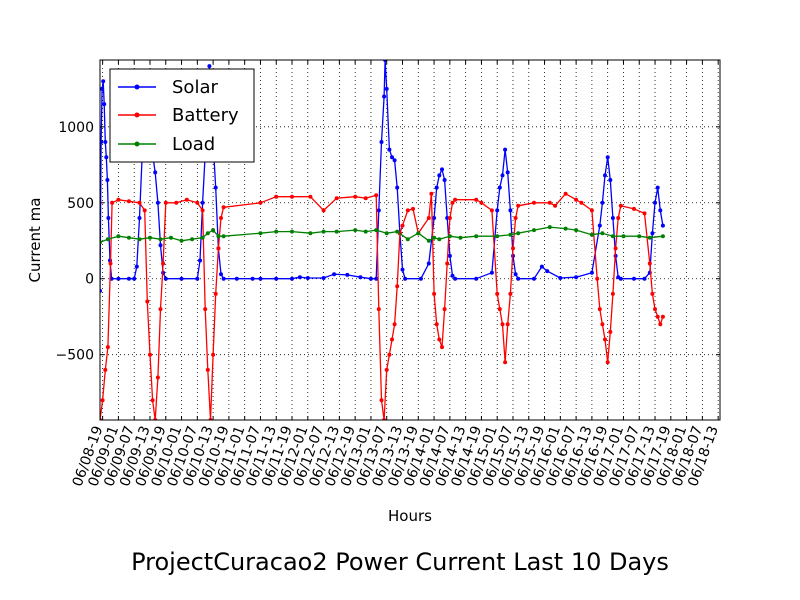 This screenshot has height=600, width=800. I want to click on y-tick-label: 1000, so click(76, 128).